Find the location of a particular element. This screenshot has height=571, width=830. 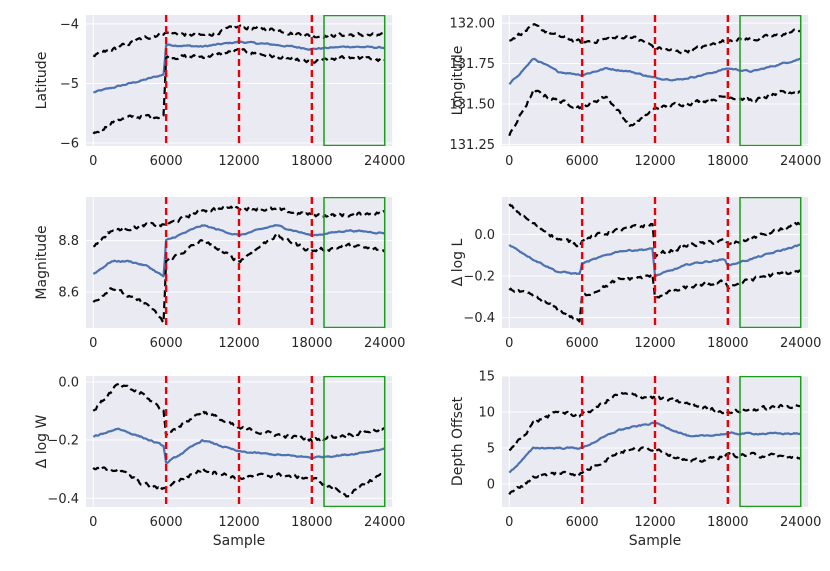

y-tick-label: 8.6 is located at coordinates (68, 293).